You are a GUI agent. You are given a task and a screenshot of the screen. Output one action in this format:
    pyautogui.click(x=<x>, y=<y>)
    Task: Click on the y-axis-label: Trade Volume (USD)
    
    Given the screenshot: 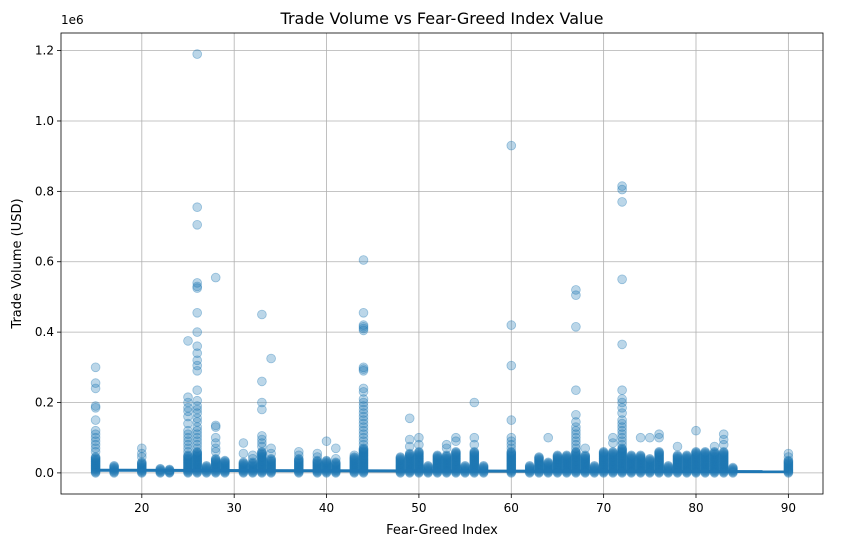 What is the action you would take?
    pyautogui.click(x=17, y=263)
    